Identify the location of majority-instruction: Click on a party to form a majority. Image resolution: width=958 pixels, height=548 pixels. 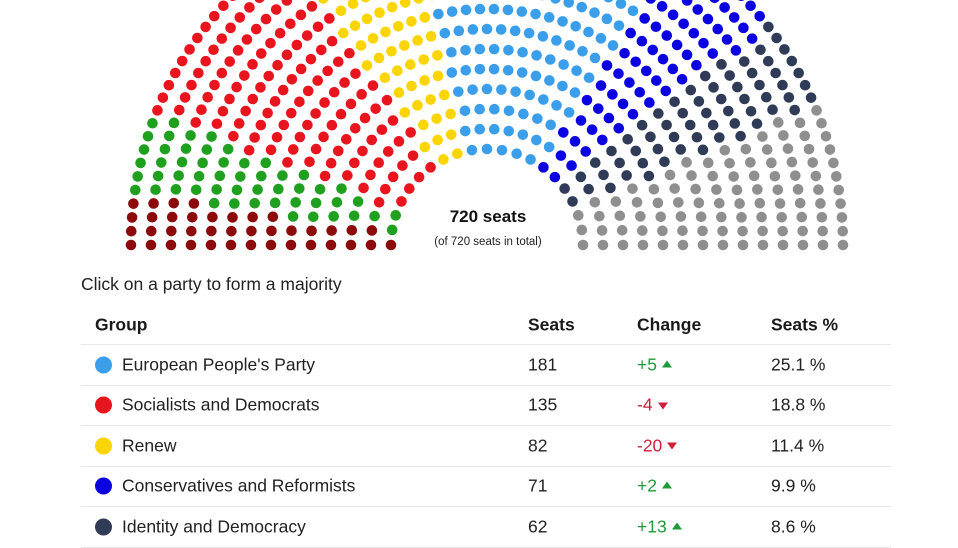
(211, 284).